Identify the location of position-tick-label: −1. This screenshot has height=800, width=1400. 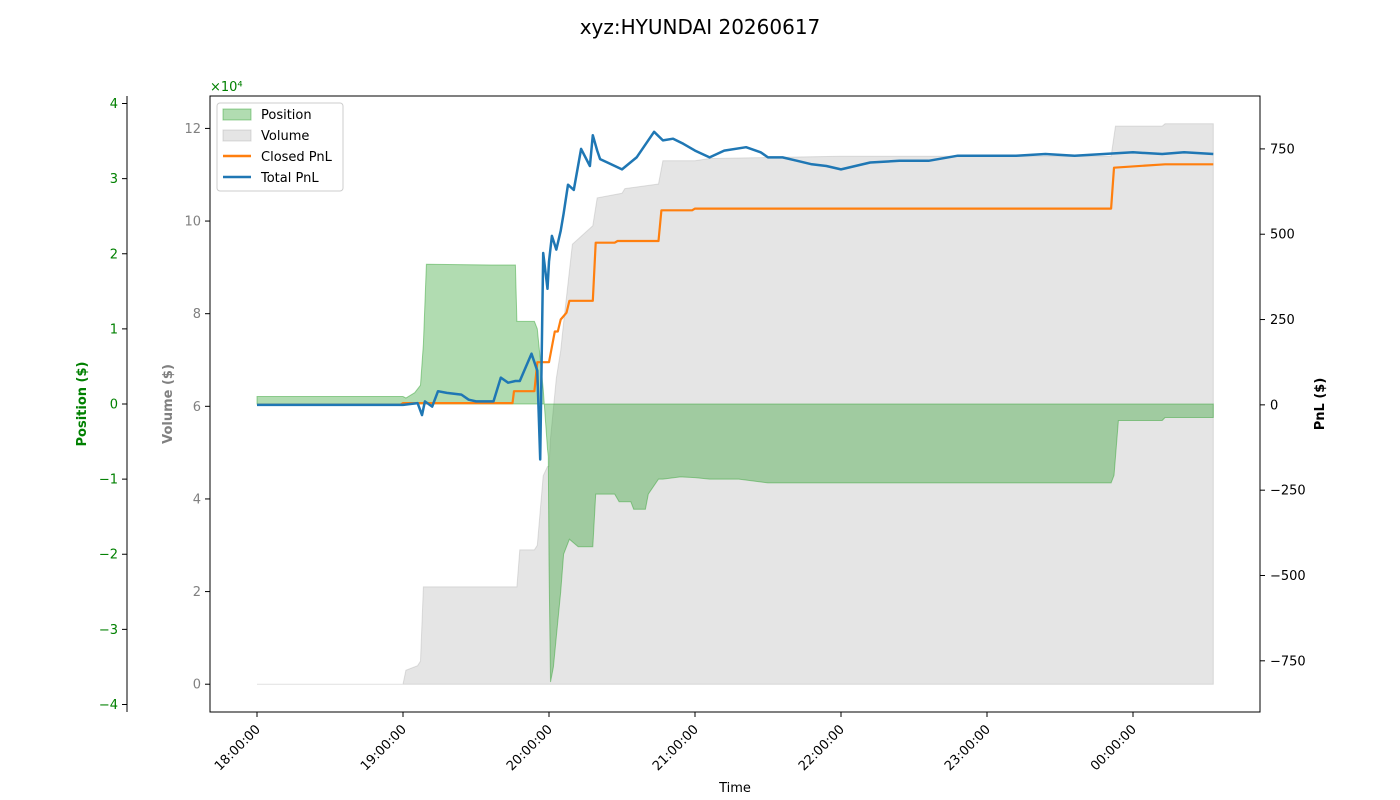
(108, 480).